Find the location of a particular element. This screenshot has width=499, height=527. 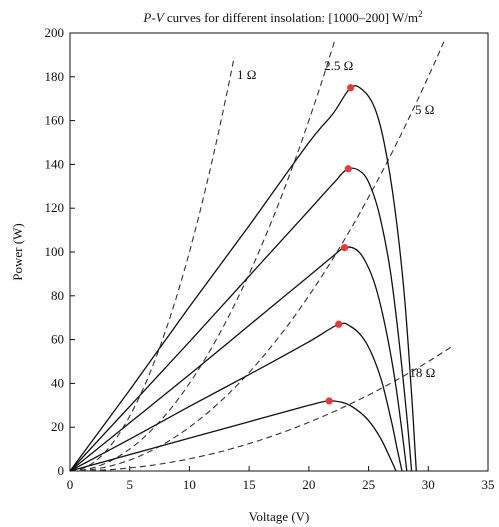

load-line-label: 1 Ω is located at coordinates (246, 74).